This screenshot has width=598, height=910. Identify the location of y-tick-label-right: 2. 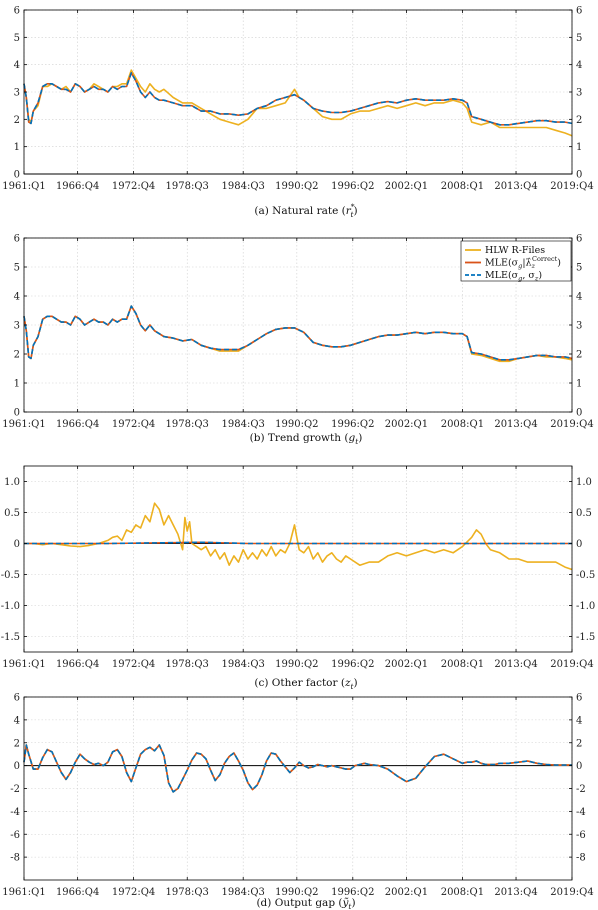
(579, 355).